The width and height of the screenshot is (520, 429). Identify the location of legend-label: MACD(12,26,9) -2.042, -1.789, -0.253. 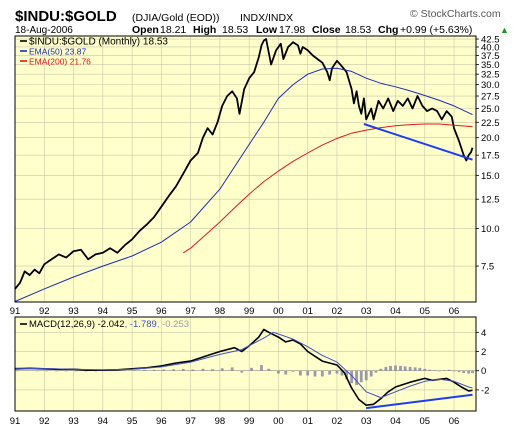
(109, 324).